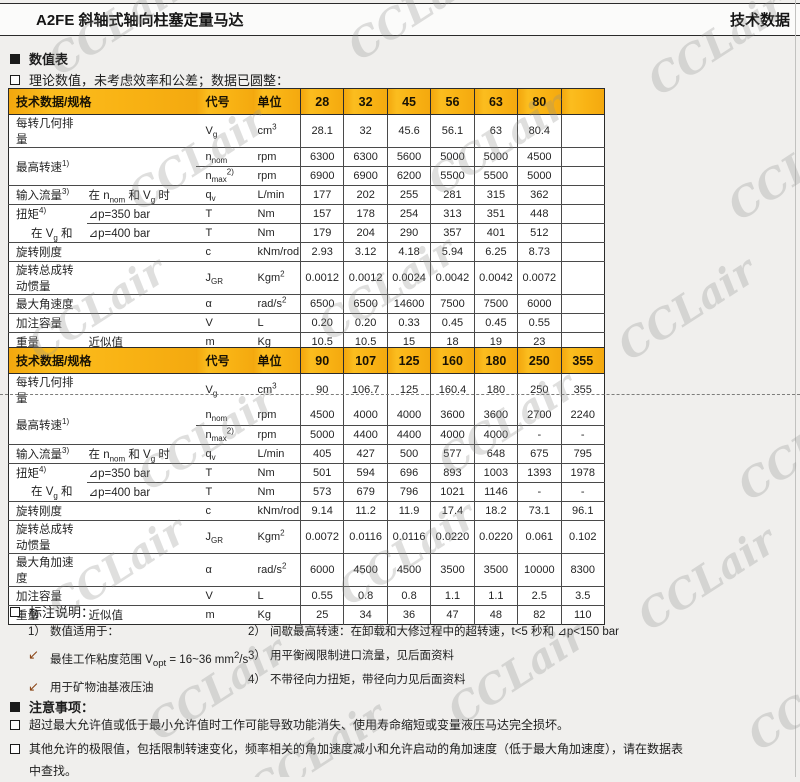 This screenshot has width=800, height=782. What do you see at coordinates (276, 252) in the screenshot?
I see `unit-cell: kNm/rod` at bounding box center [276, 252].